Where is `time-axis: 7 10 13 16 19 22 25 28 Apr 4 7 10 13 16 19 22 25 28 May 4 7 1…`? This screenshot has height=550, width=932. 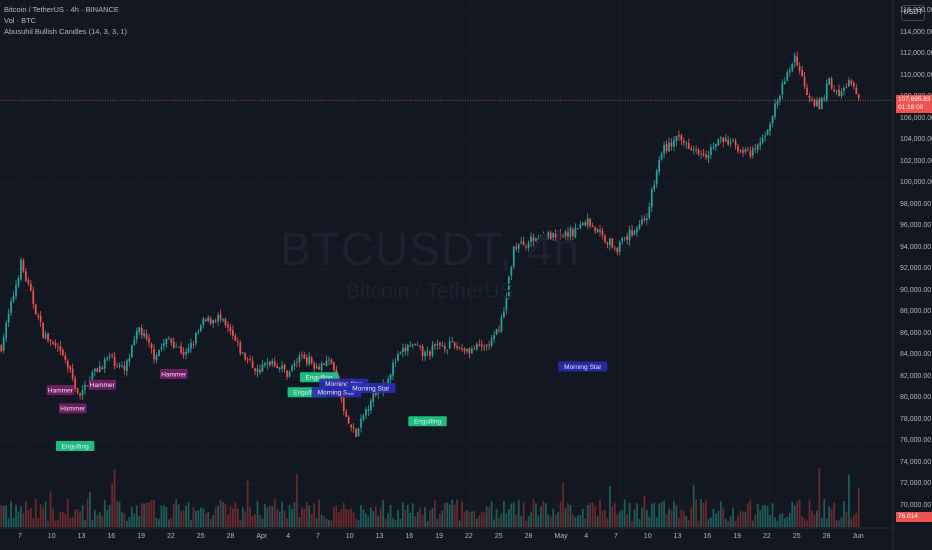 time-axis: 7 10 13 16 19 22 25 28 Apr 4 7 10 13 16 19 22 25 28 May 4 7 1… is located at coordinates (446, 540).